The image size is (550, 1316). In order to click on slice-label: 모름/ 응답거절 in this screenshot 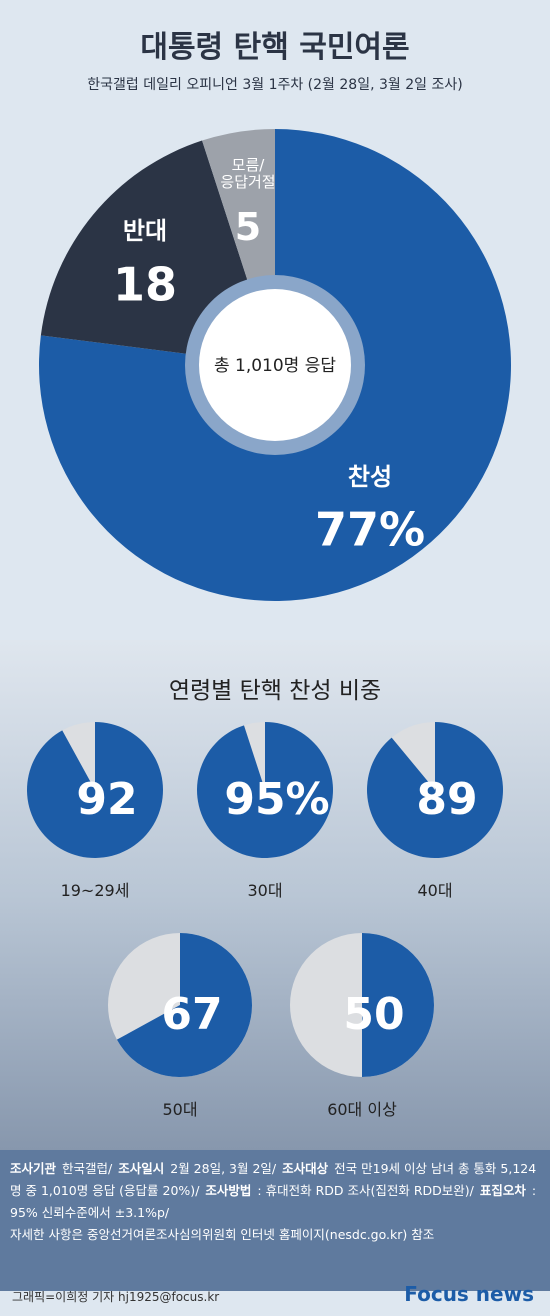, I will do `click(248, 173)`.